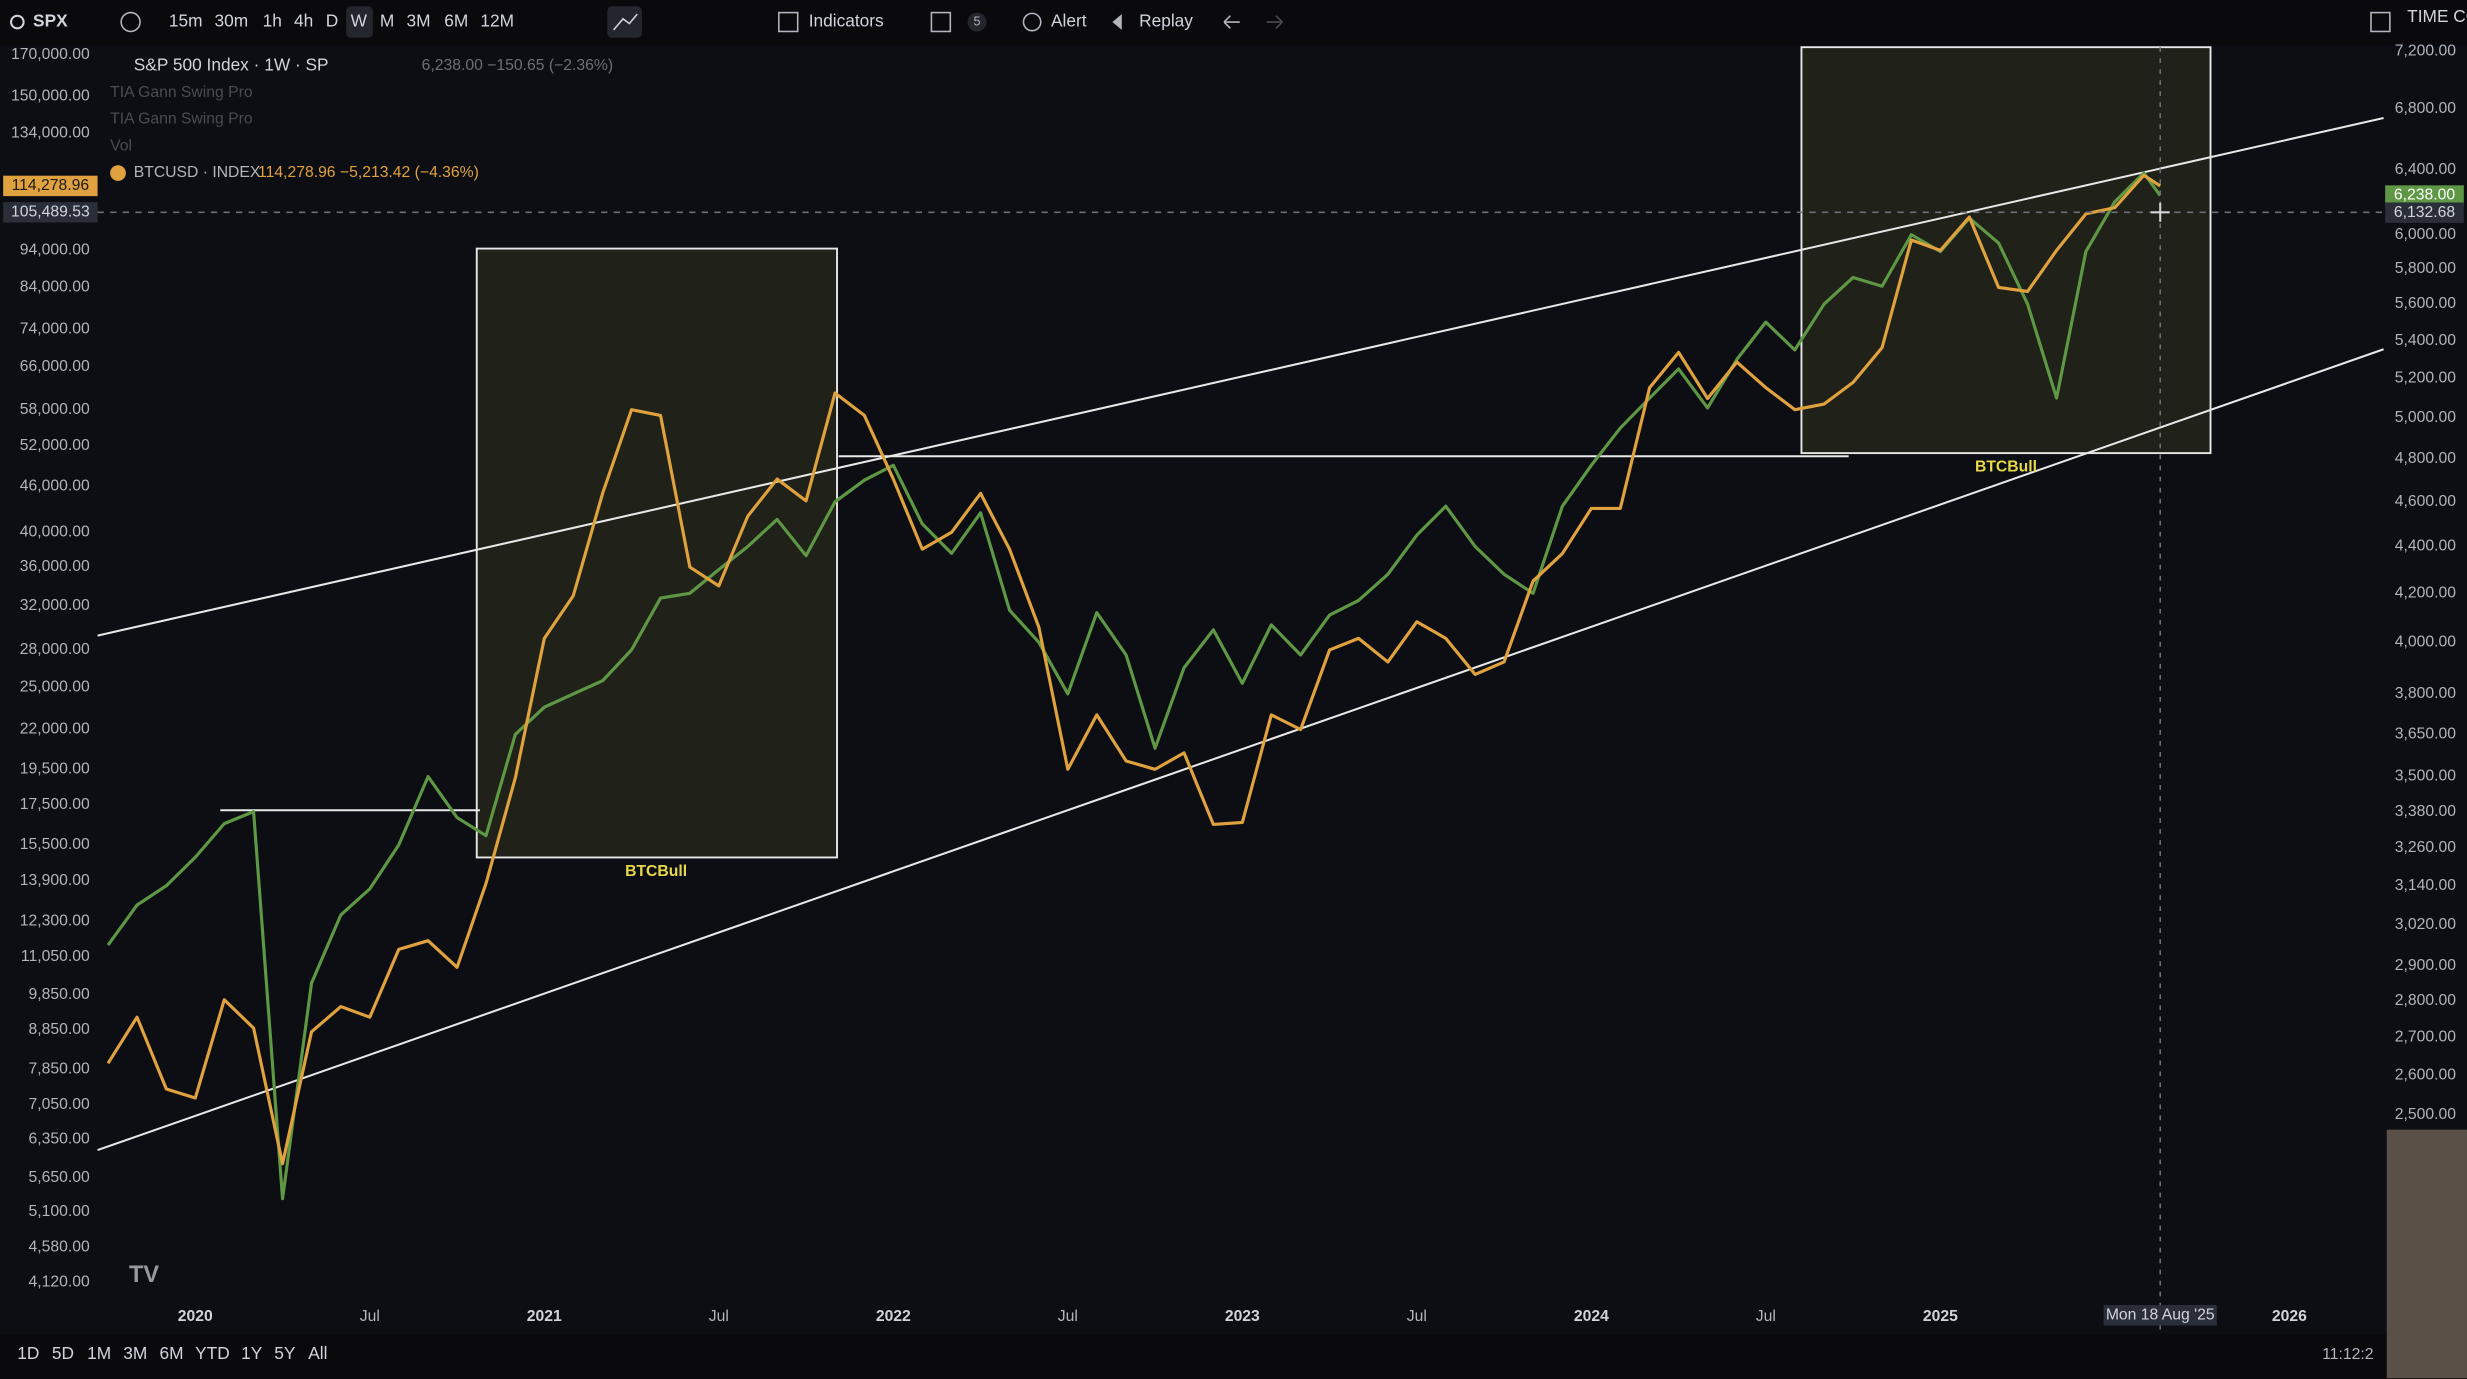  Describe the element at coordinates (59, 994) in the screenshot. I see `y-tick-label: 9,850.00` at that location.